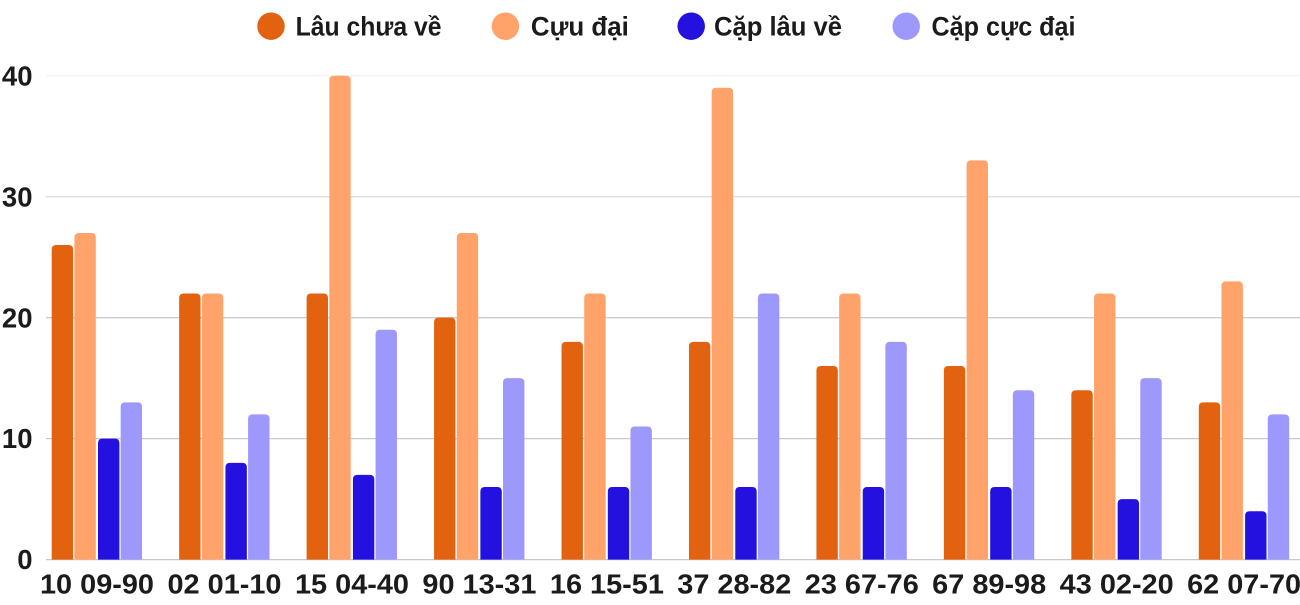  Describe the element at coordinates (734, 584) in the screenshot. I see `svg-text: 37 28-82` at that location.